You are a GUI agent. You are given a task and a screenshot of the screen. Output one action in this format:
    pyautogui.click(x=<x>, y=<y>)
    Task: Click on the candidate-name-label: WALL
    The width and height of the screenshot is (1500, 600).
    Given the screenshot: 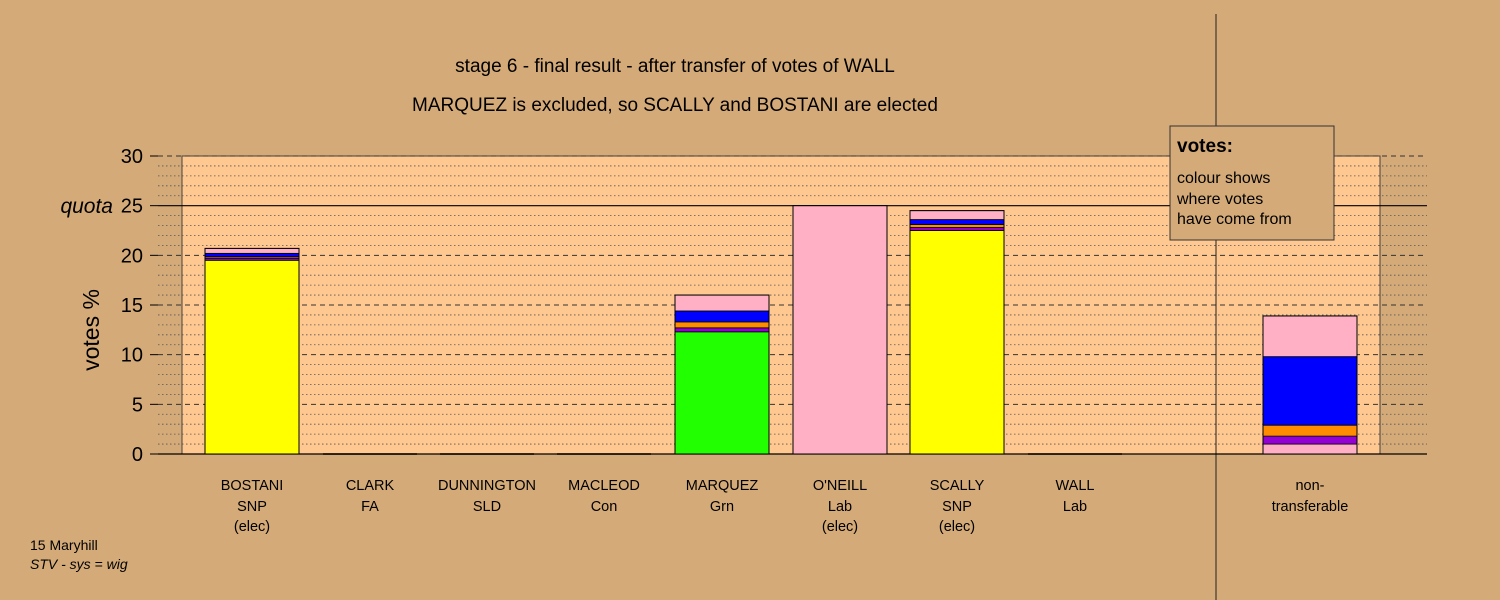 What is the action you would take?
    pyautogui.click(x=1075, y=486)
    